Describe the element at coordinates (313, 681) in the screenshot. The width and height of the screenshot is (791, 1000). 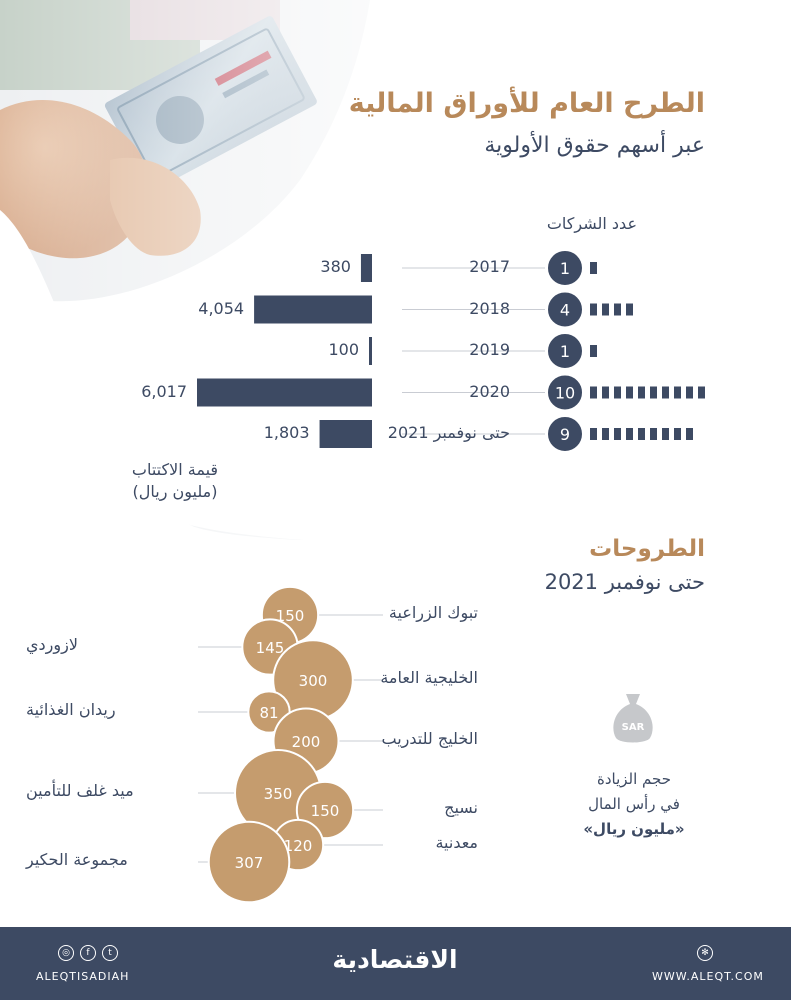
I see `offering-bubble-value: 300` at that location.